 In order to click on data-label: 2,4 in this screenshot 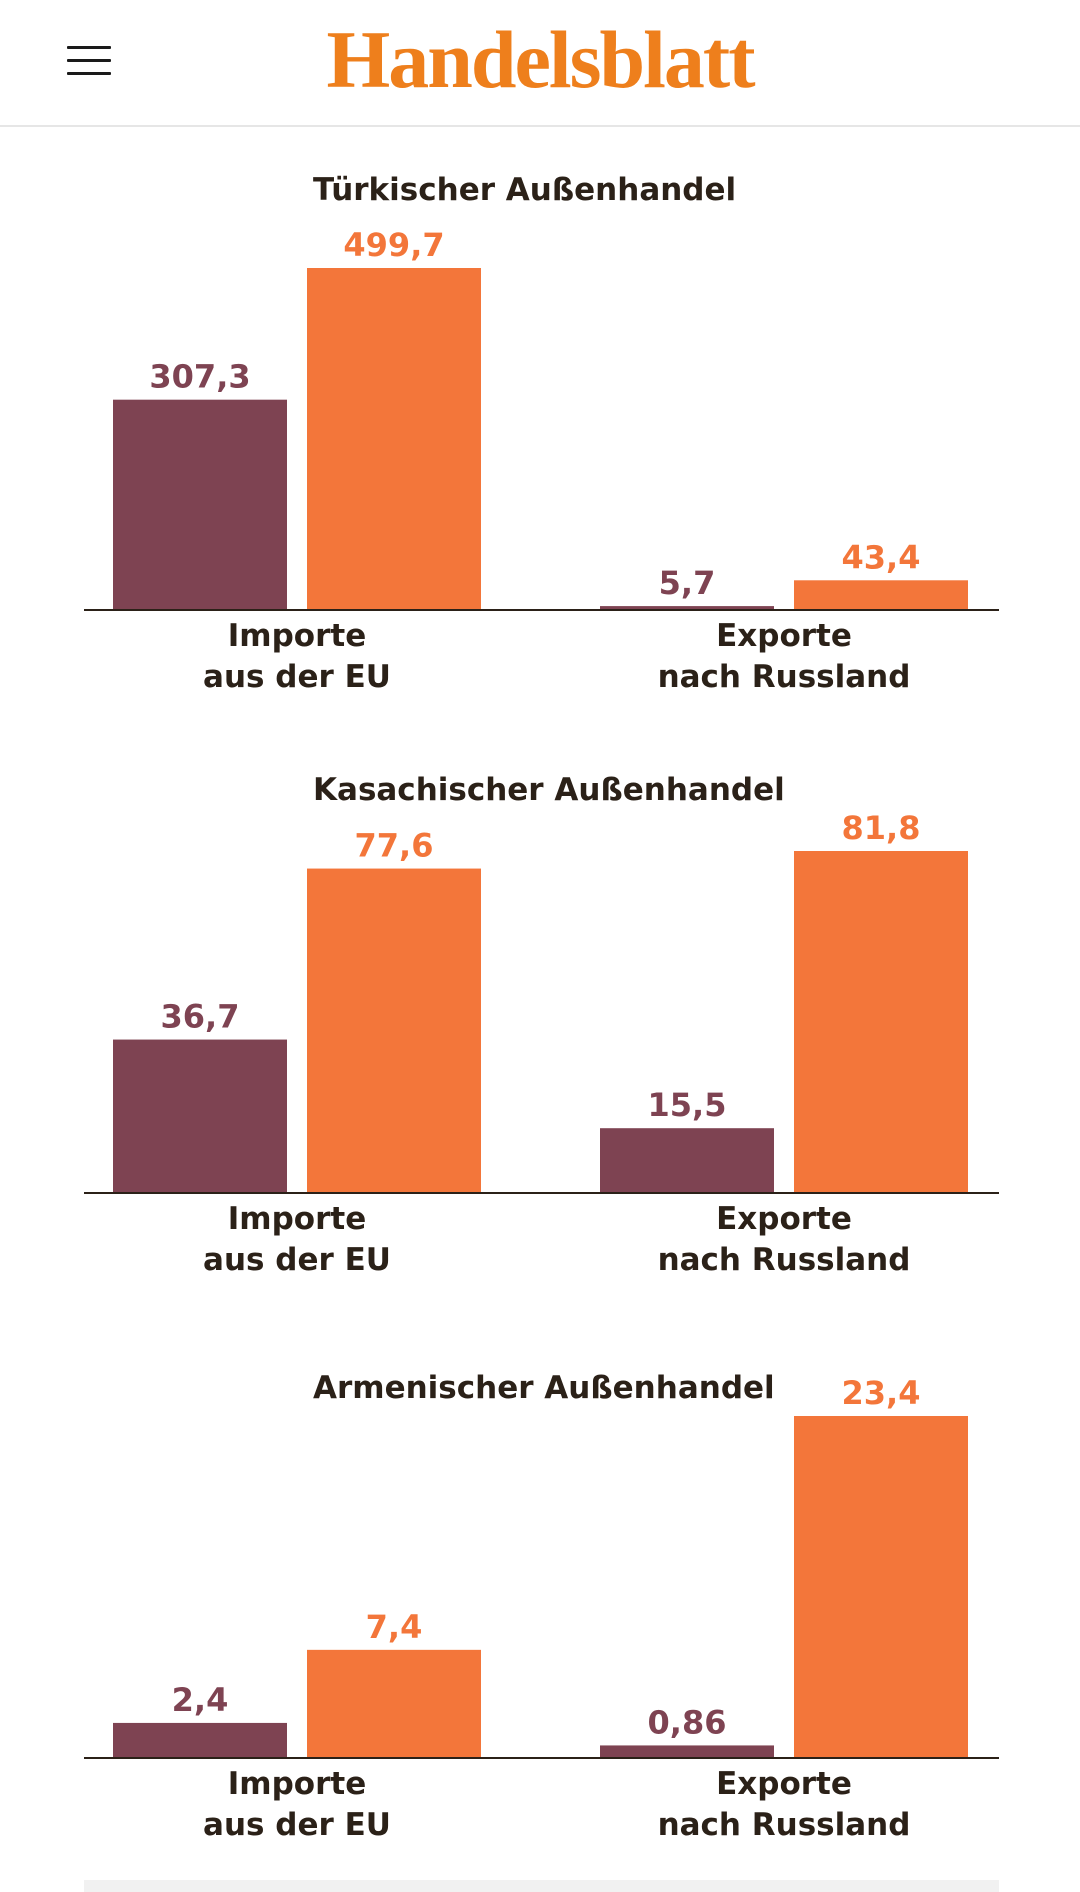, I will do `click(200, 1700)`.